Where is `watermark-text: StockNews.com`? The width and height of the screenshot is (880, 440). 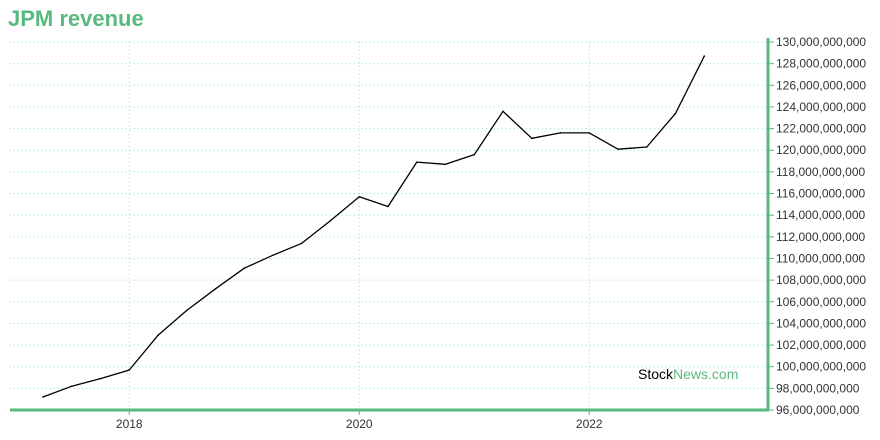
watermark-text: StockNews.com is located at coordinates (688, 374).